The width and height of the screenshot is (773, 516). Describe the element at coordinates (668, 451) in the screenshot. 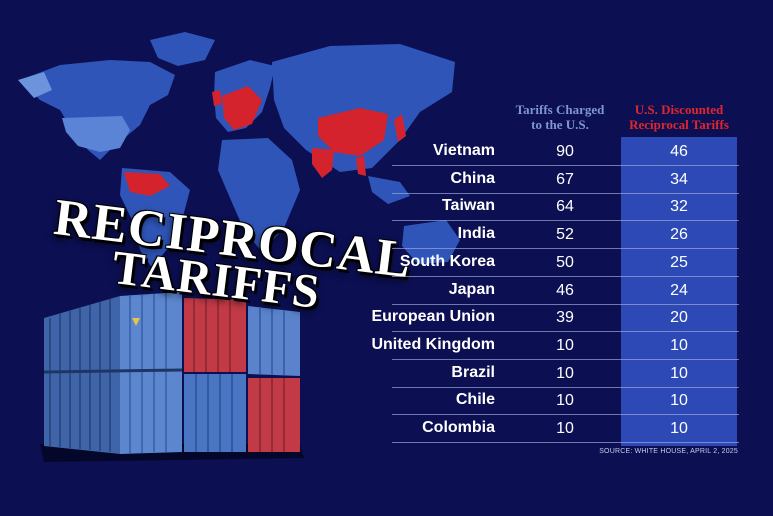

I see `source-note: SOURCE: WHITE HOUSE, APRIL 2, 2025` at that location.